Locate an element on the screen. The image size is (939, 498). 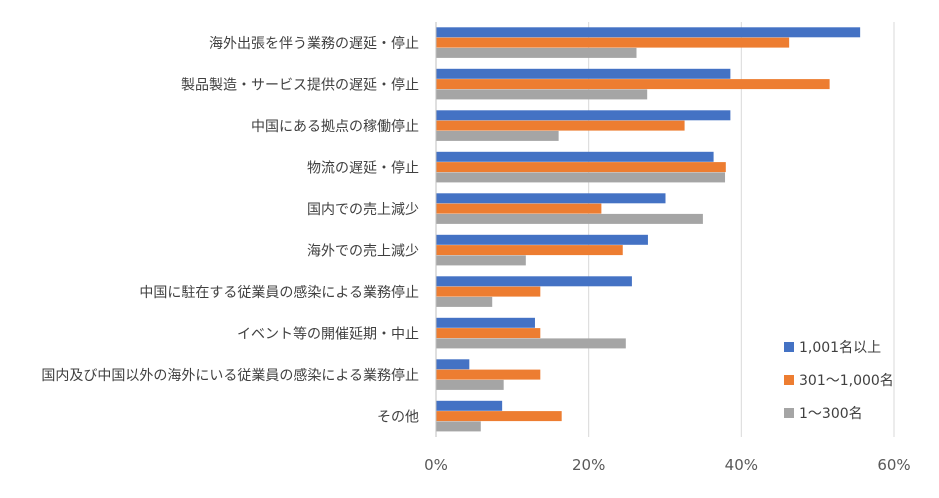
x-tick-labels: 0% 20% 40% 60% is located at coordinates (667, 465).